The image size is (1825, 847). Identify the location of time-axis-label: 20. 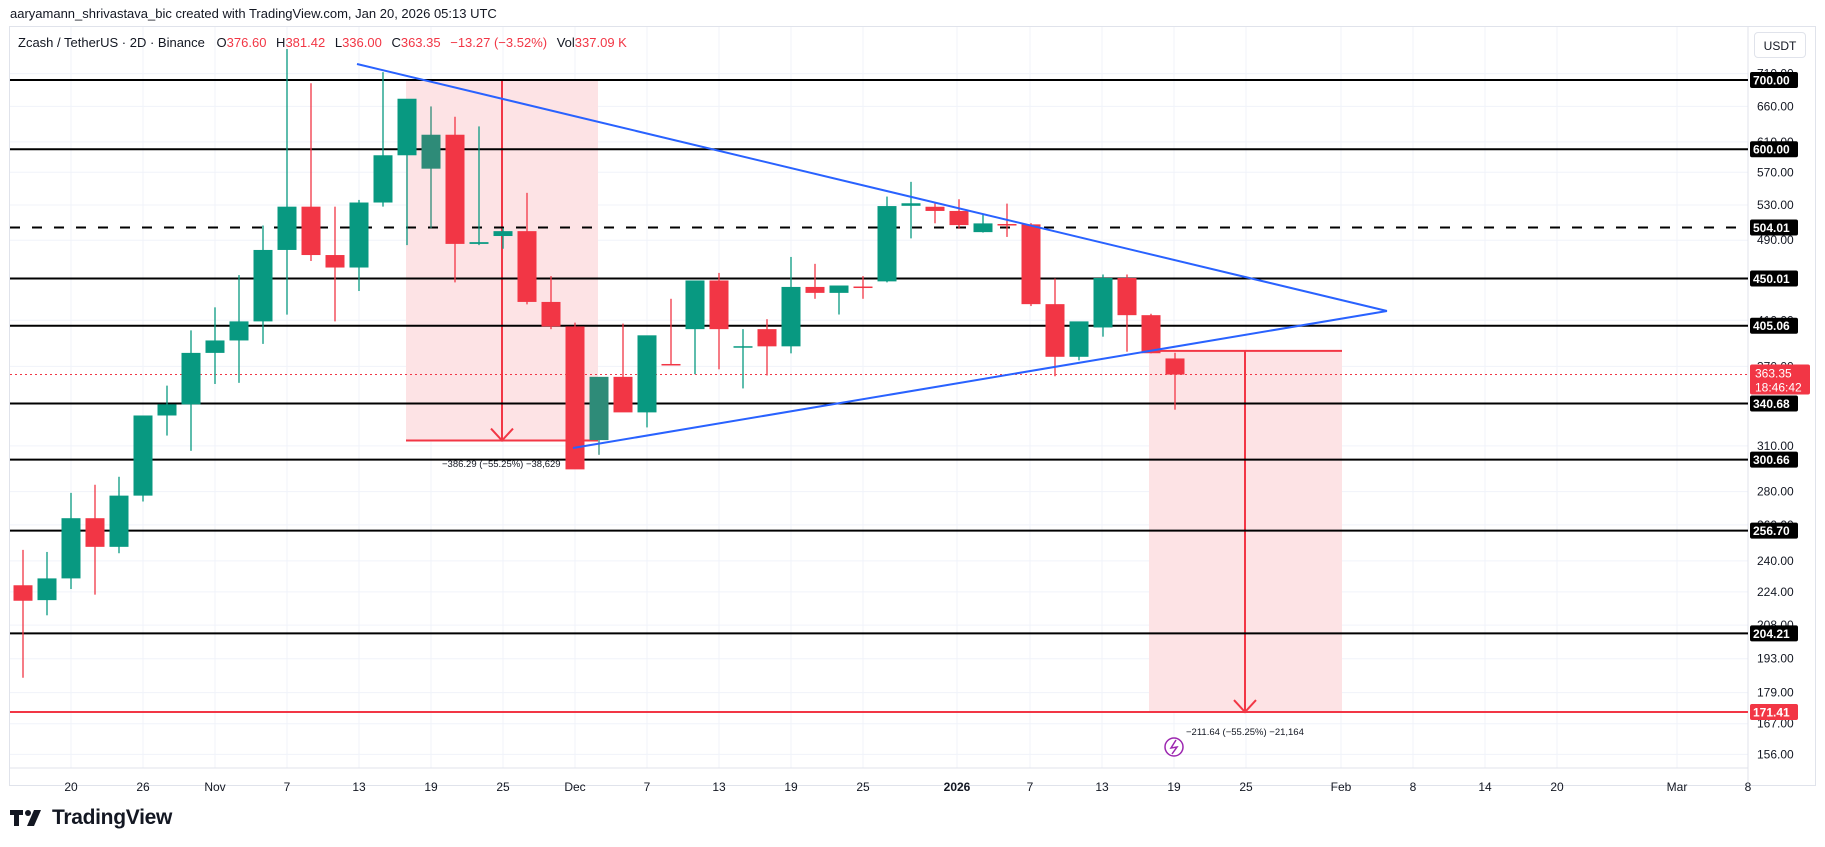
(1557, 787).